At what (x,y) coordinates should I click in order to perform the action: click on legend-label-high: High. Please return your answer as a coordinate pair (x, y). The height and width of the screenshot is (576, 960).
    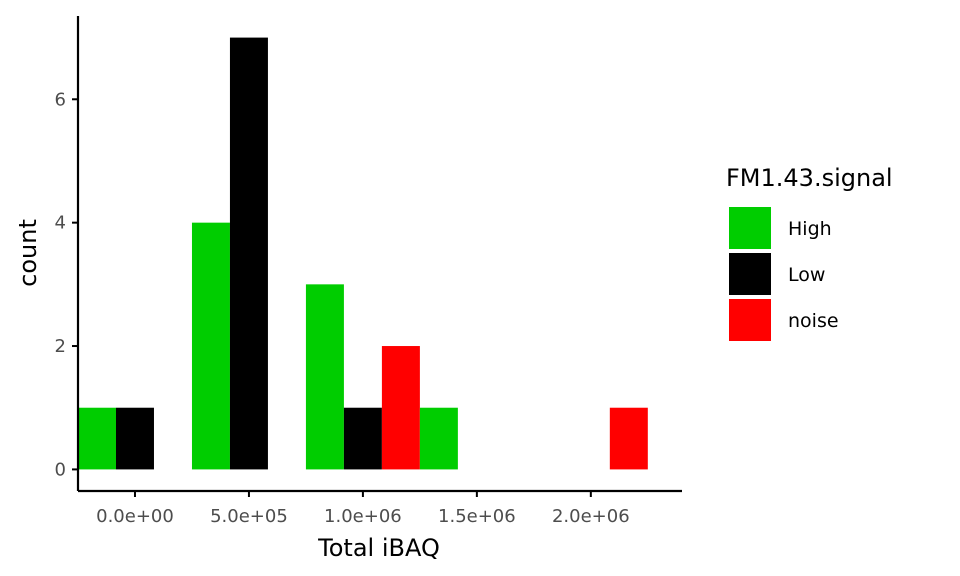
    Looking at the image, I should click on (810, 229).